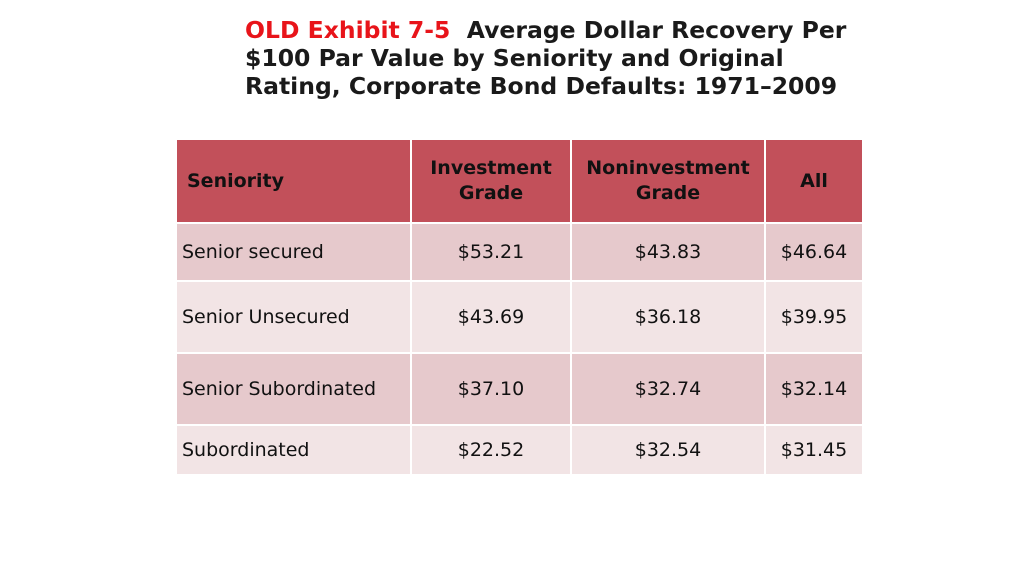 This screenshot has width=1024, height=576. What do you see at coordinates (491, 252) in the screenshot?
I see `cell-investment: $53.21` at bounding box center [491, 252].